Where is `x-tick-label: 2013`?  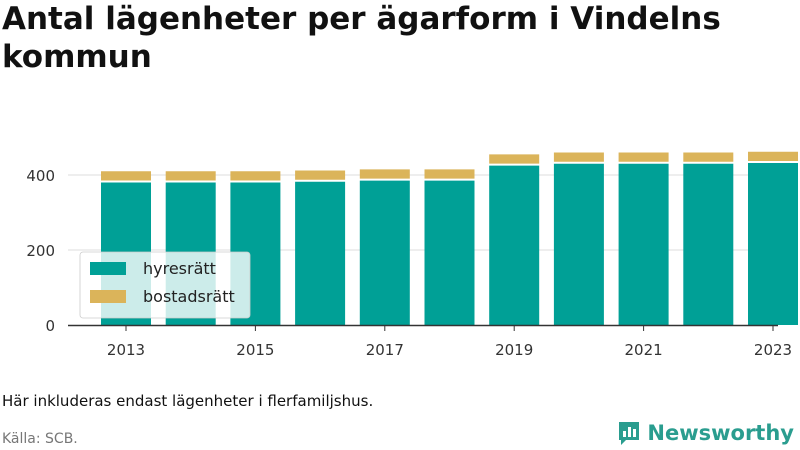
x-tick-label: 2013 is located at coordinates (126, 350).